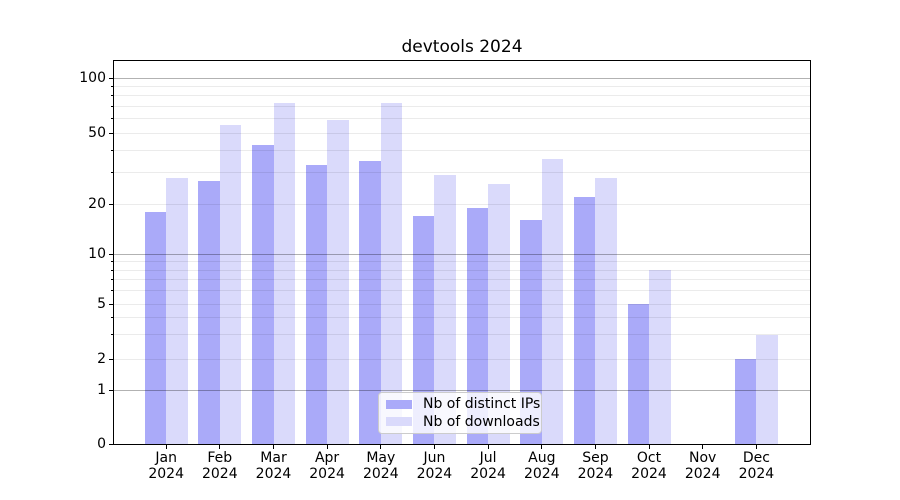  I want to click on x-tick-label: Apr 2024, so click(327, 466).